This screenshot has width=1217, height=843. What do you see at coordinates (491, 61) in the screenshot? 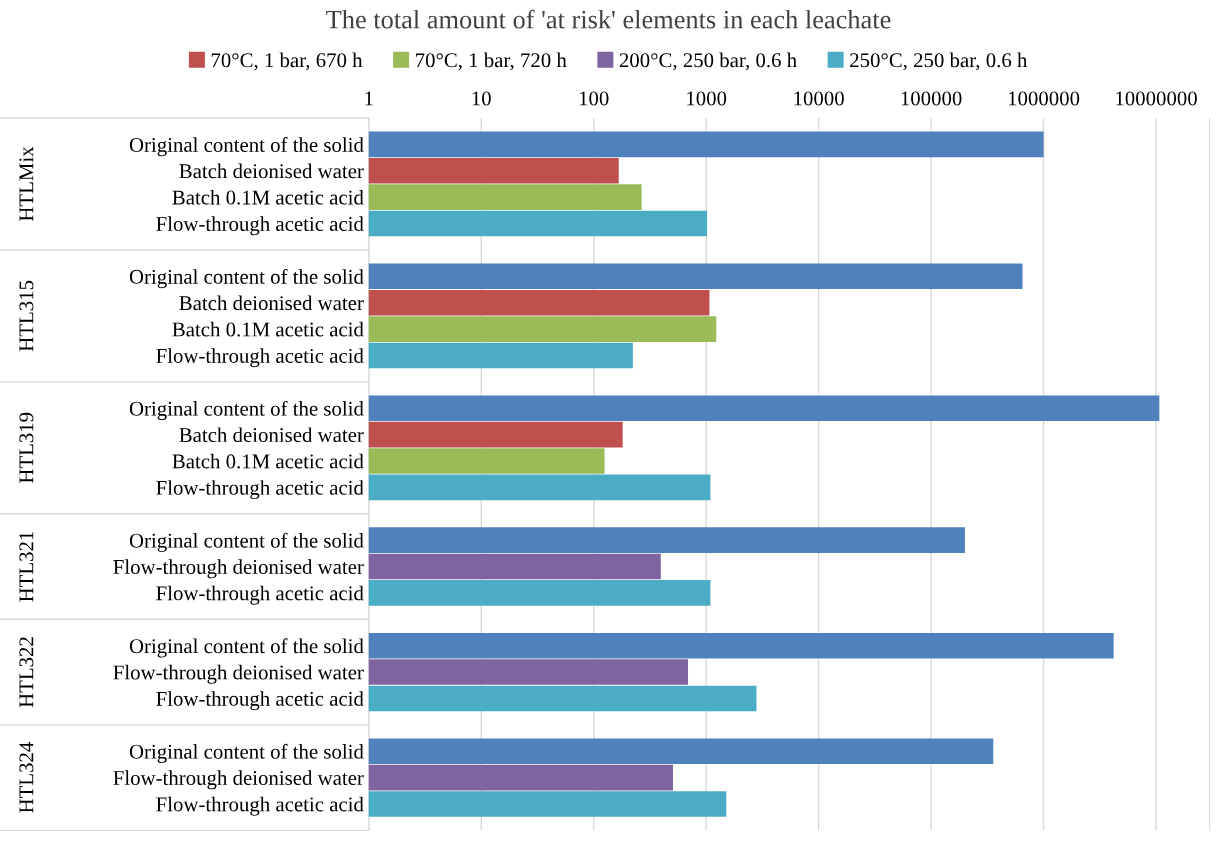
I see `legend-label: 70°C, 1 bar, 720 h` at bounding box center [491, 61].